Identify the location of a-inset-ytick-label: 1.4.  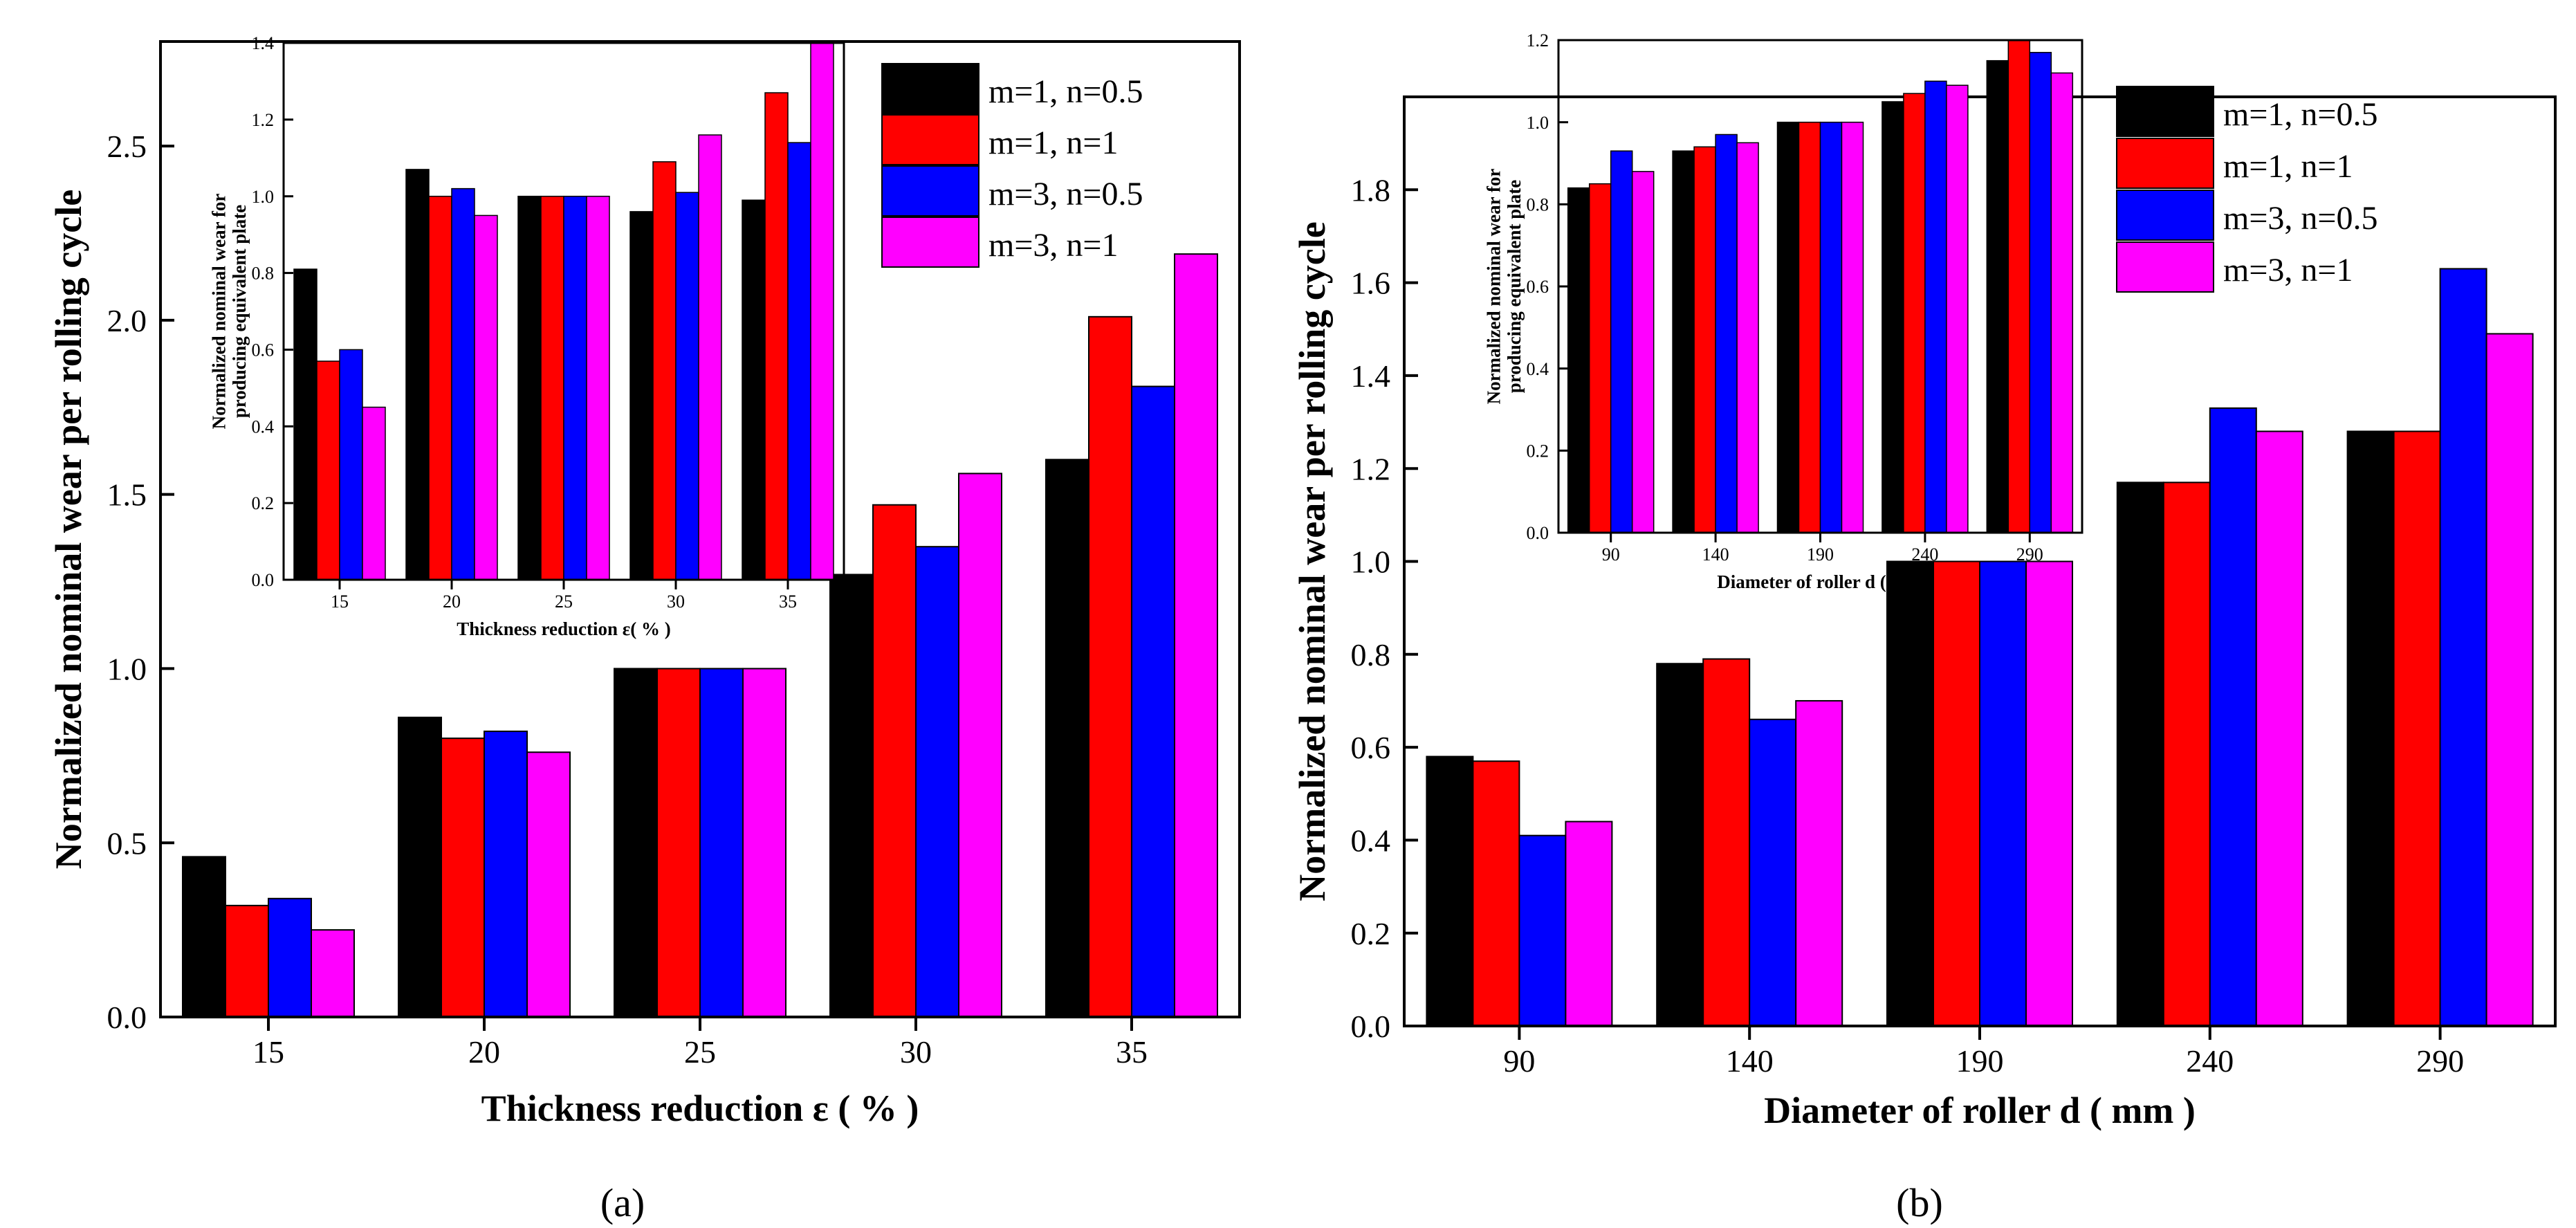
(263, 43).